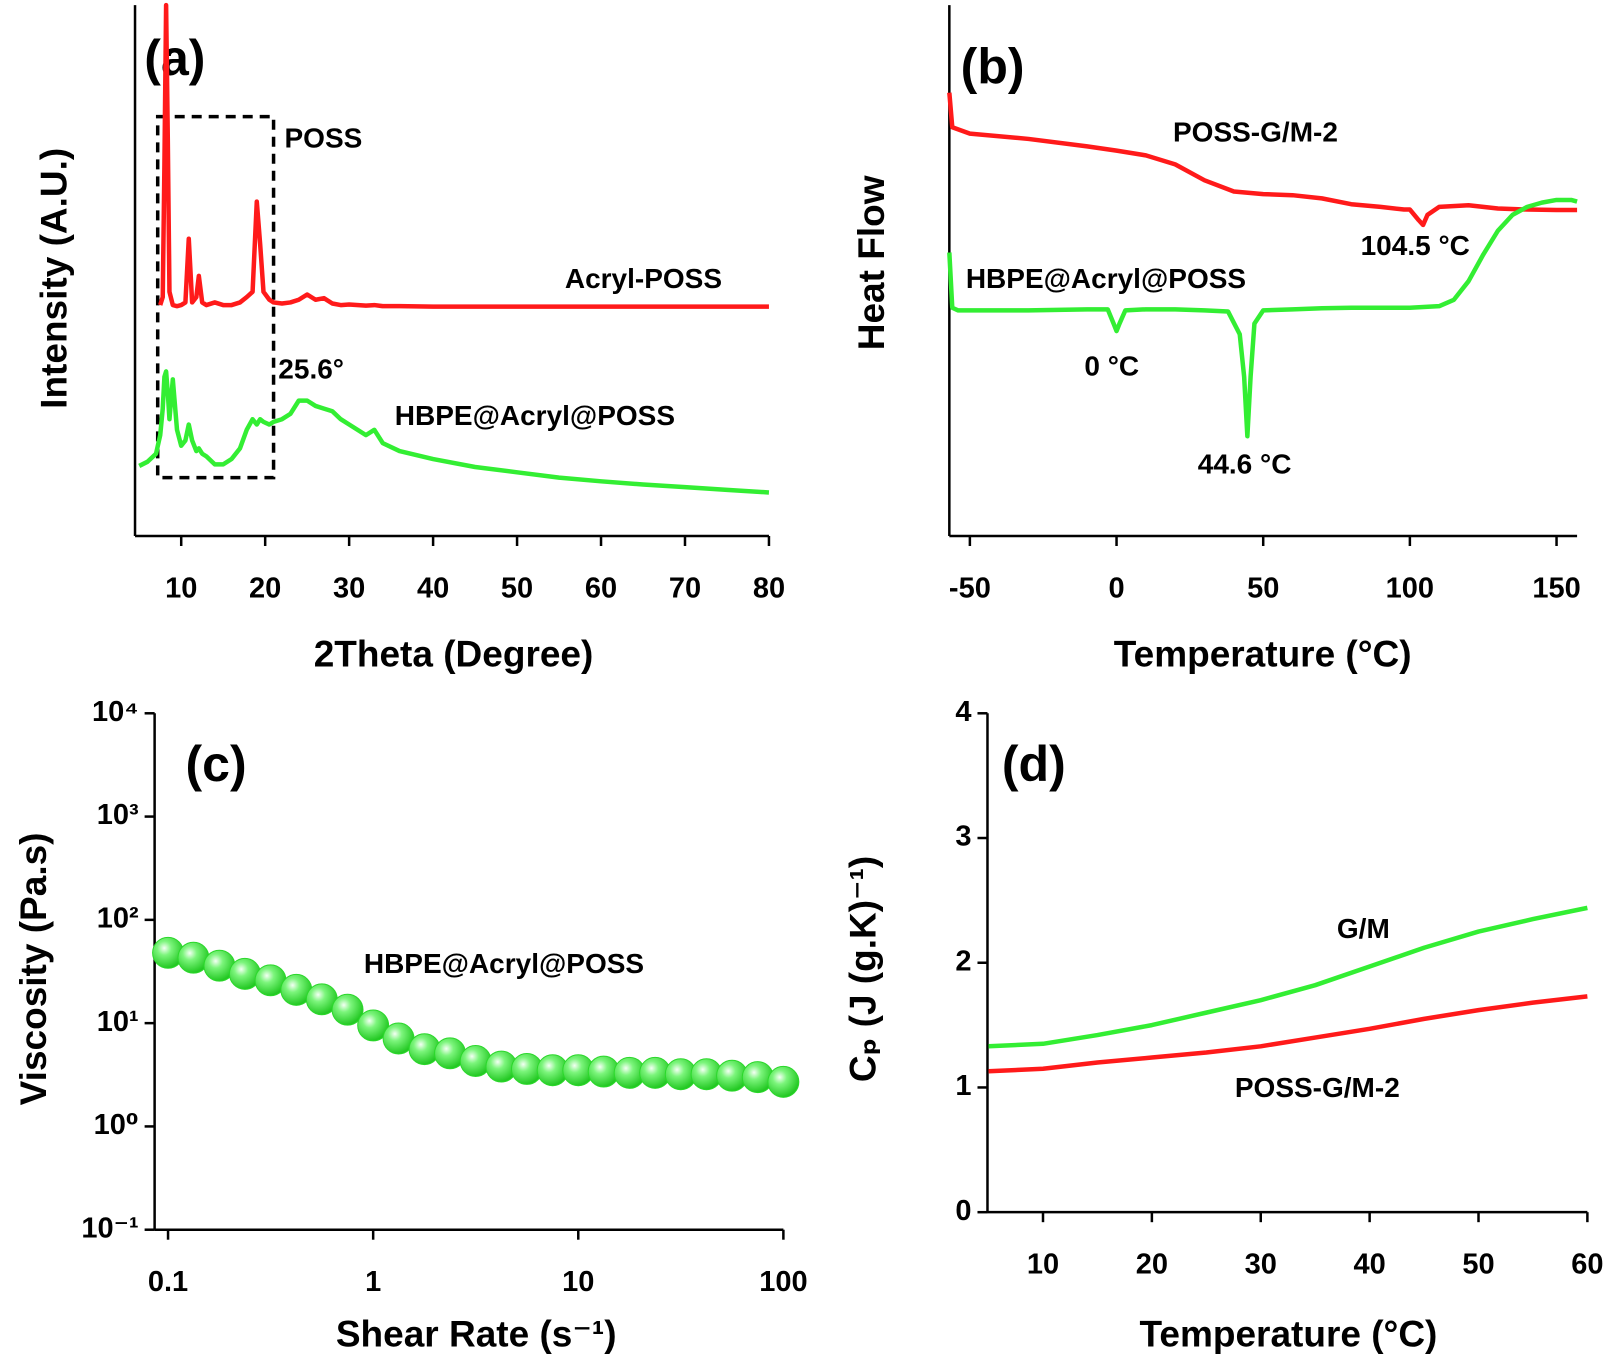 The height and width of the screenshot is (1363, 1608). I want to click on x-tick-label: -50, so click(970, 588).